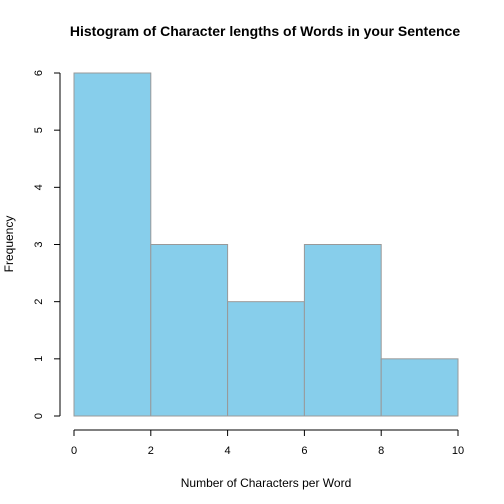  I want to click on y-axis: 0 1 2 3 4 5 6, so click(47, 244).